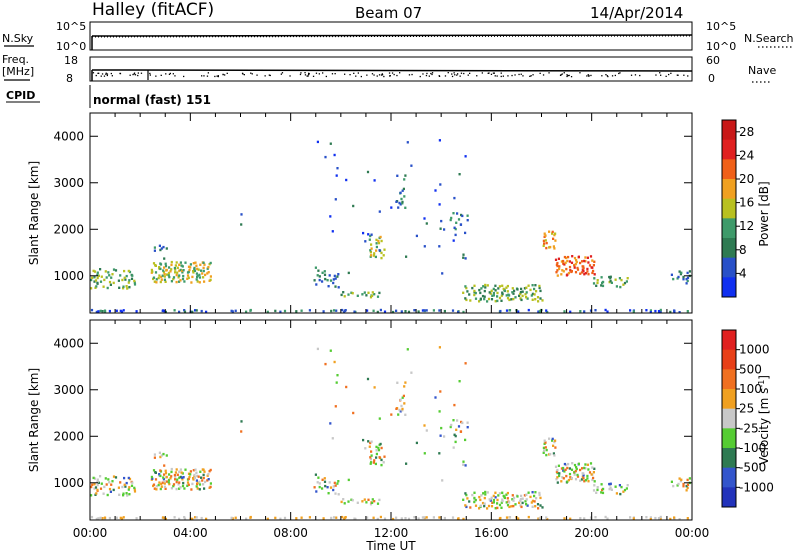 This screenshot has width=800, height=554. What do you see at coordinates (729, 458) in the screenshot?
I see `colorbar-segment` at bounding box center [729, 458].